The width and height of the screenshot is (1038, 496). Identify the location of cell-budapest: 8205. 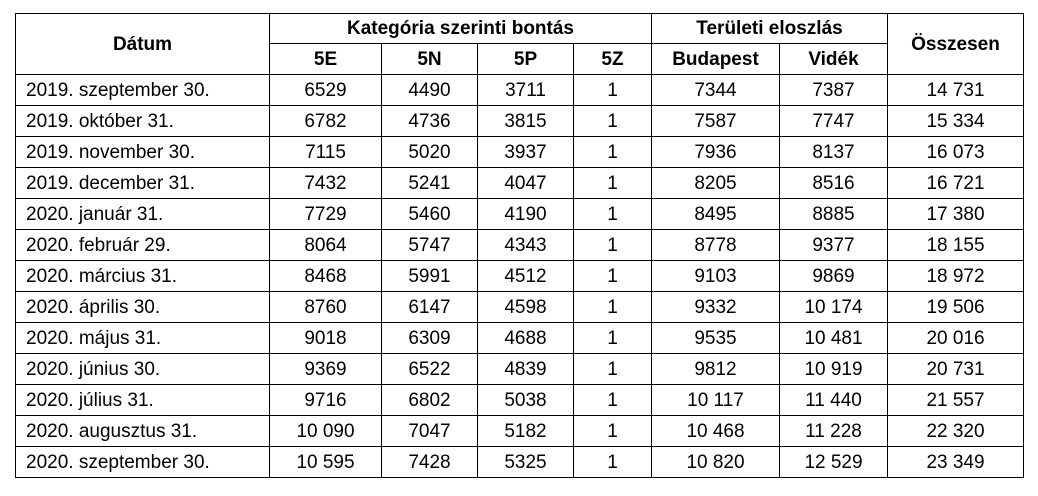
(715, 183).